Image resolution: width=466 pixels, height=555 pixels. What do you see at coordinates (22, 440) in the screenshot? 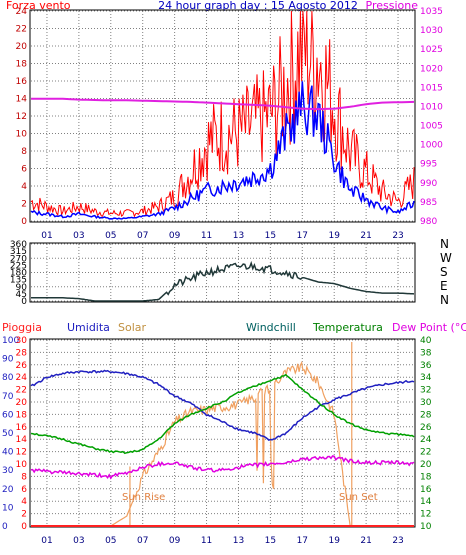
I see `rain-y-tick: 14` at bounding box center [22, 440].